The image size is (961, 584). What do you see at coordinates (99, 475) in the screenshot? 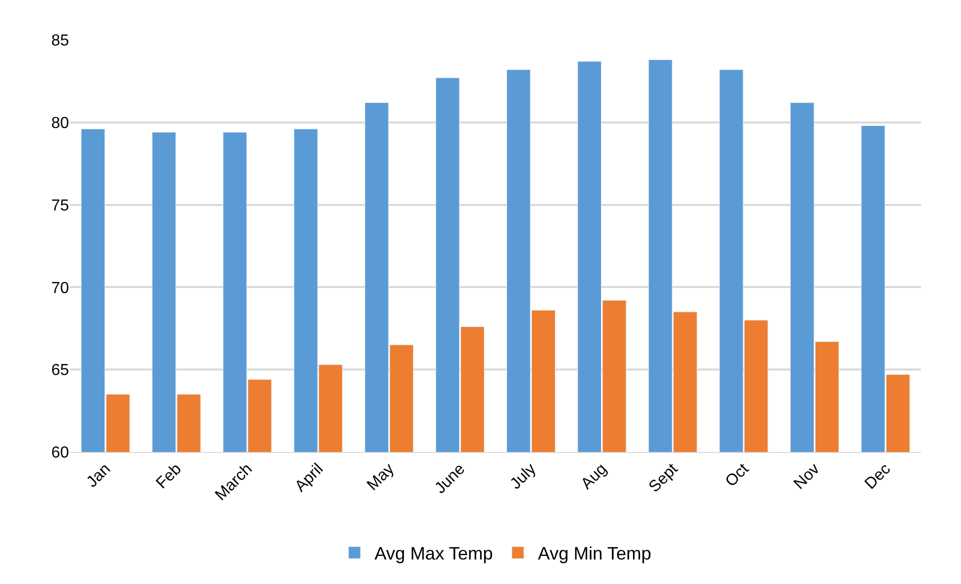
I see `x-tick-label: Jan` at bounding box center [99, 475].